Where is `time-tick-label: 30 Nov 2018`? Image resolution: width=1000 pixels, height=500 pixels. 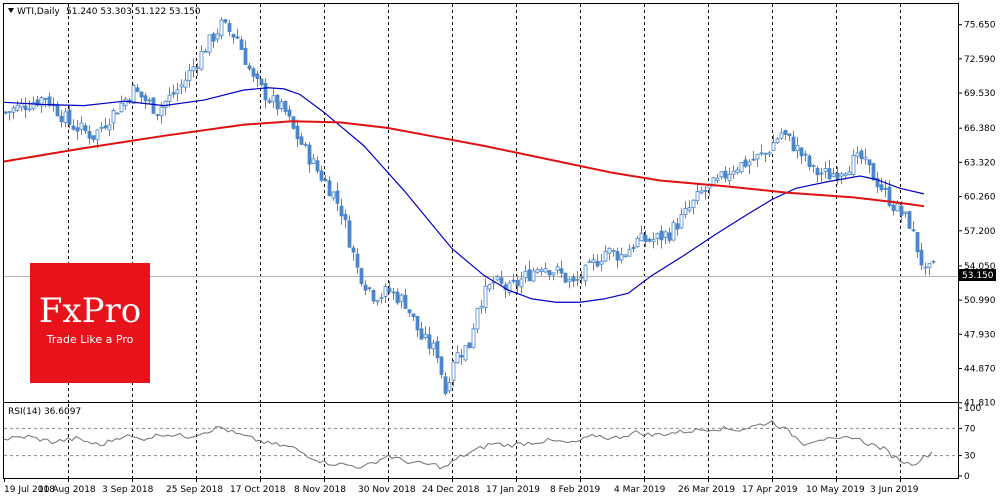 time-tick-label: 30 Nov 2018 is located at coordinates (387, 490).